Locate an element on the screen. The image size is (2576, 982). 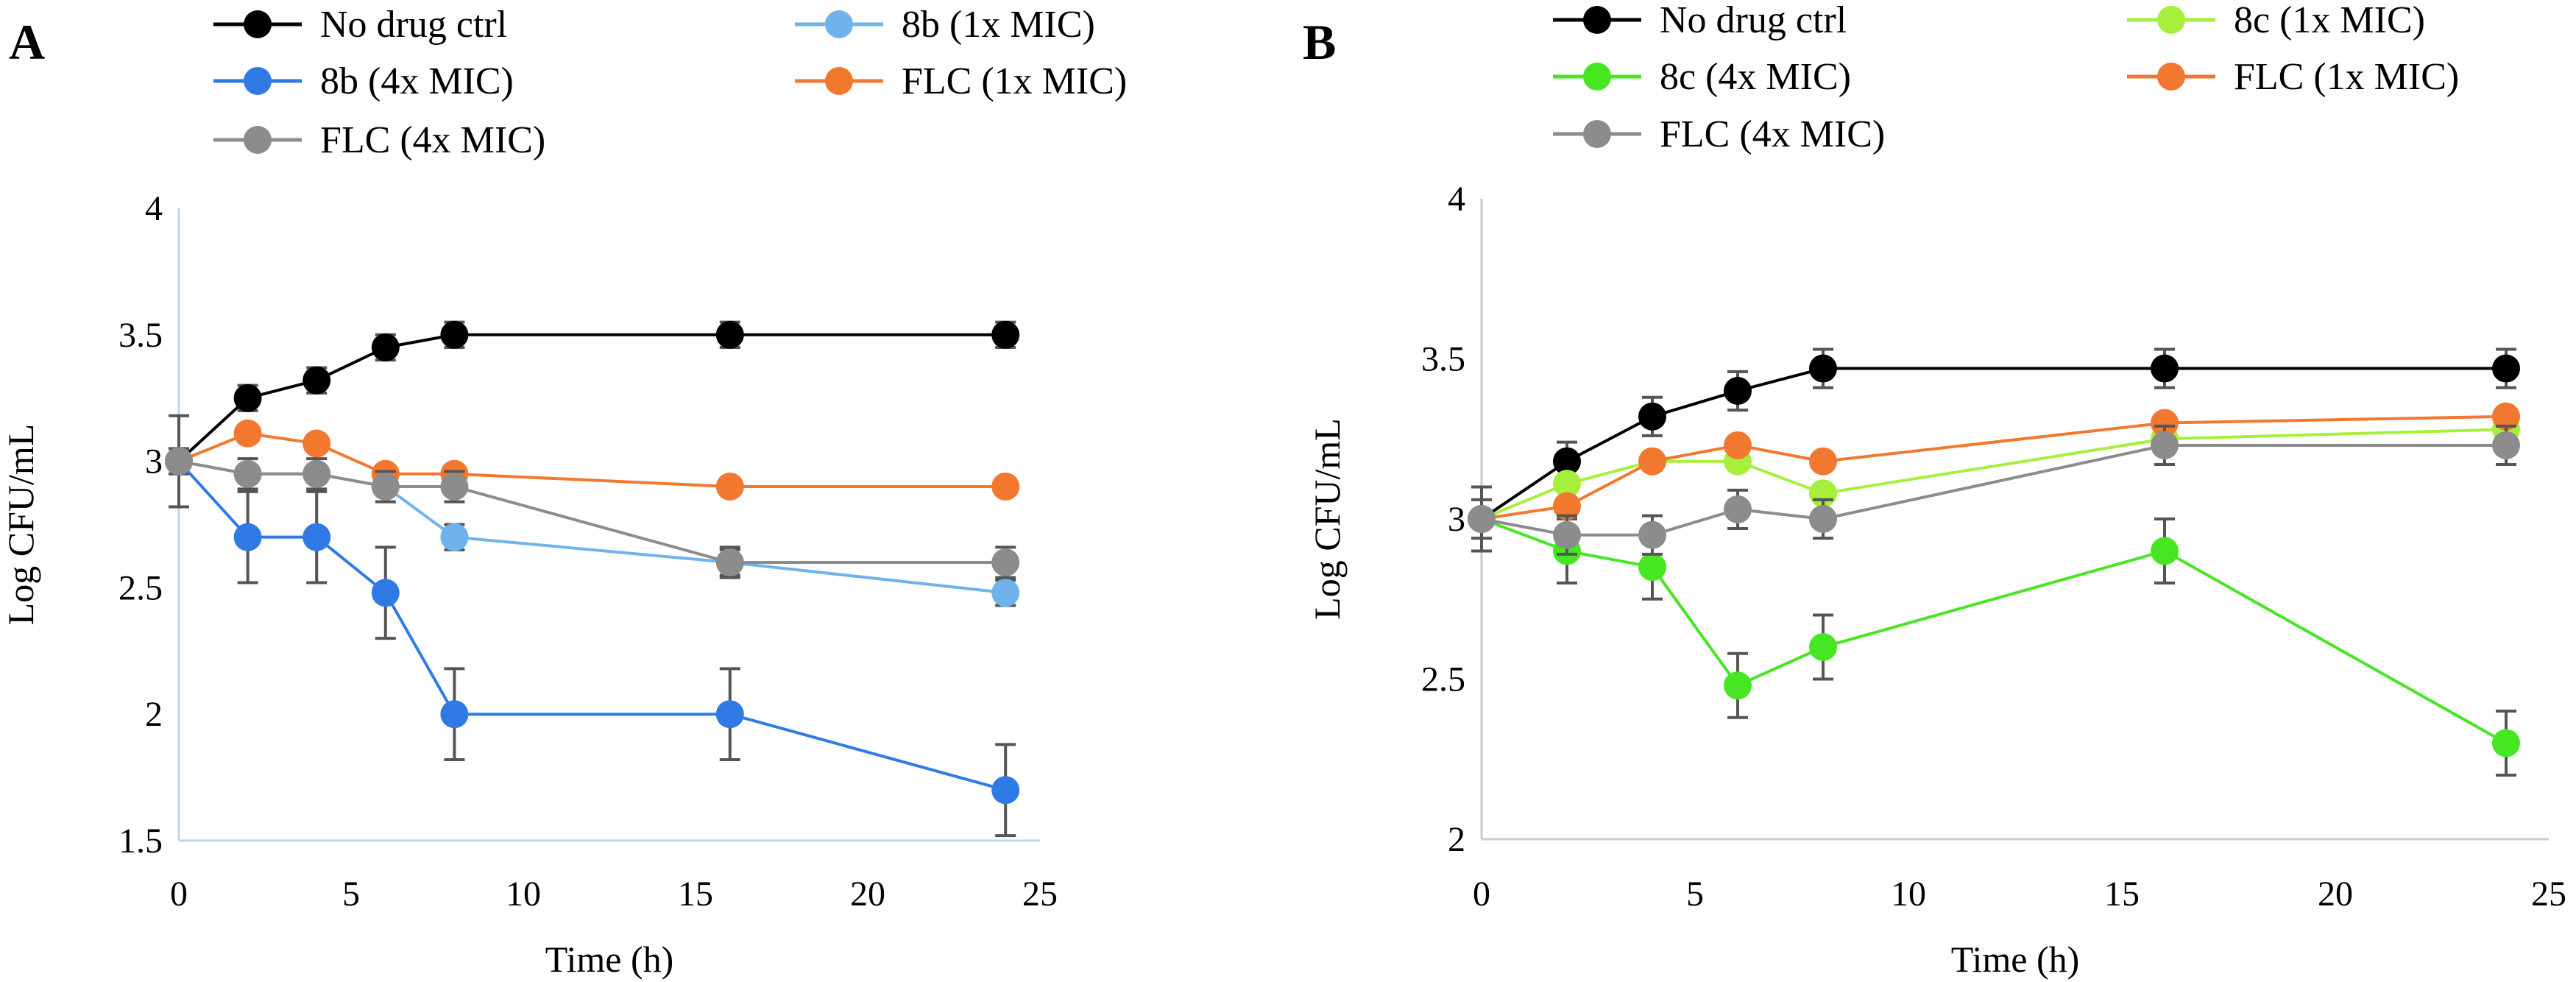
legend-entry: FLC (4x MIC) is located at coordinates (379, 140).